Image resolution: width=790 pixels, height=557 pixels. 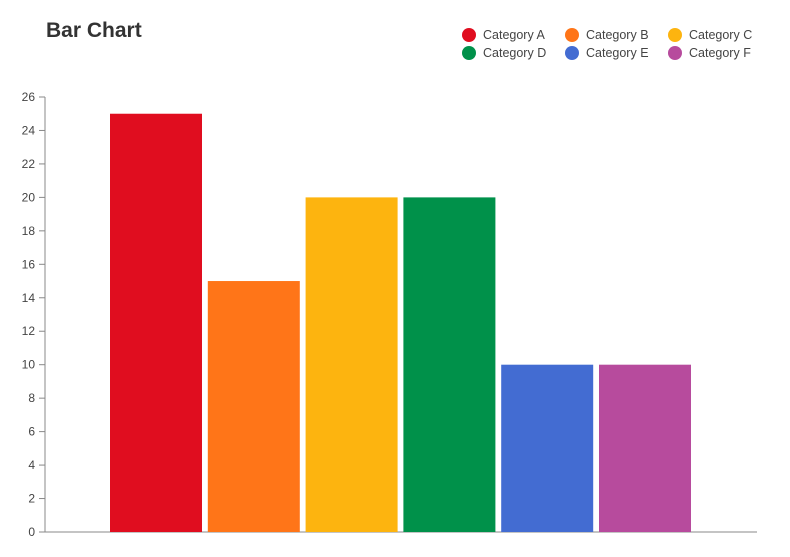 I want to click on legend-item-category-c: Category C, so click(x=723, y=35).